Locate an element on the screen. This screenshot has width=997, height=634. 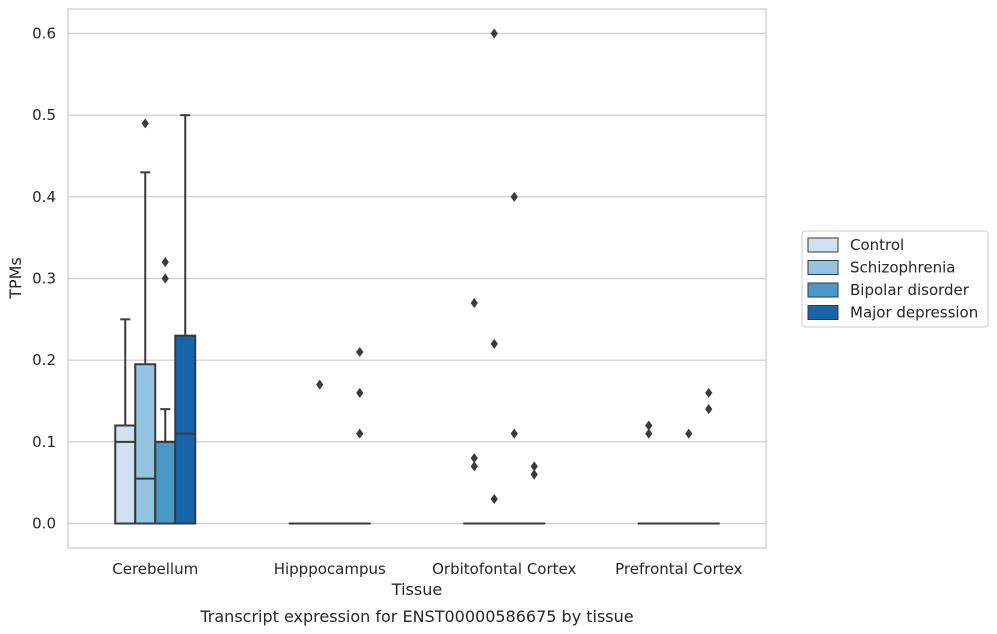
y-tick-label: 0.6 is located at coordinates (44, 34).